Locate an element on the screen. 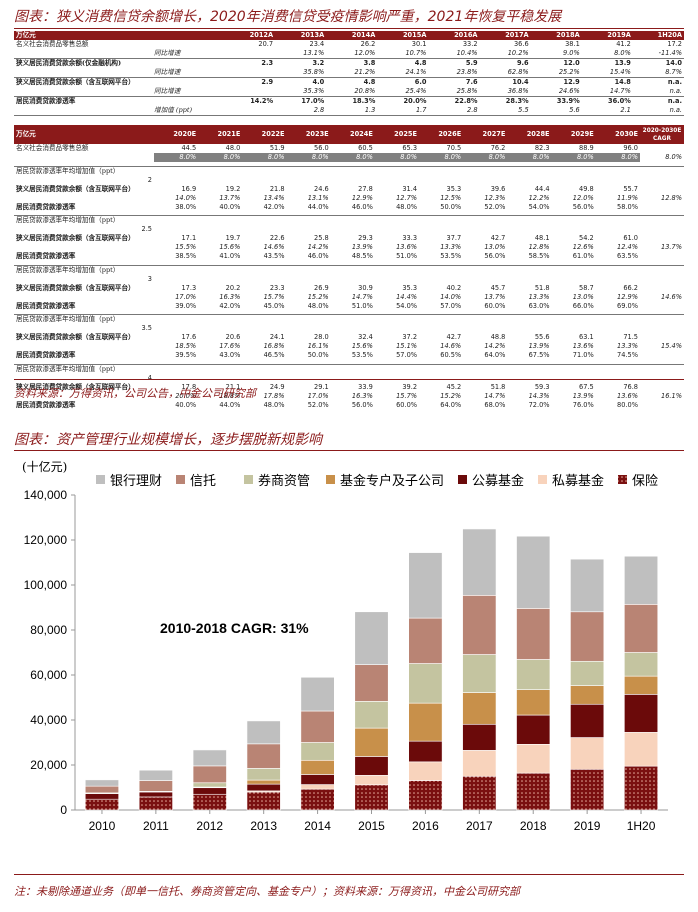 This screenshot has height=912, width=698. table-cell: 68.0% is located at coordinates (495, 404).